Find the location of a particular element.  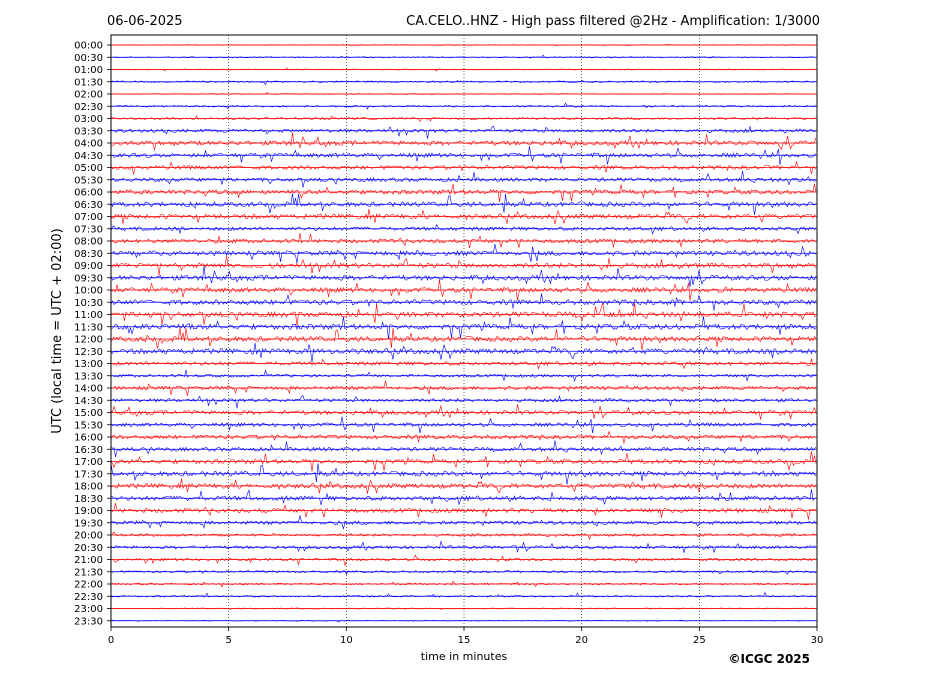

row-label: 20:30 is located at coordinates (88, 548).